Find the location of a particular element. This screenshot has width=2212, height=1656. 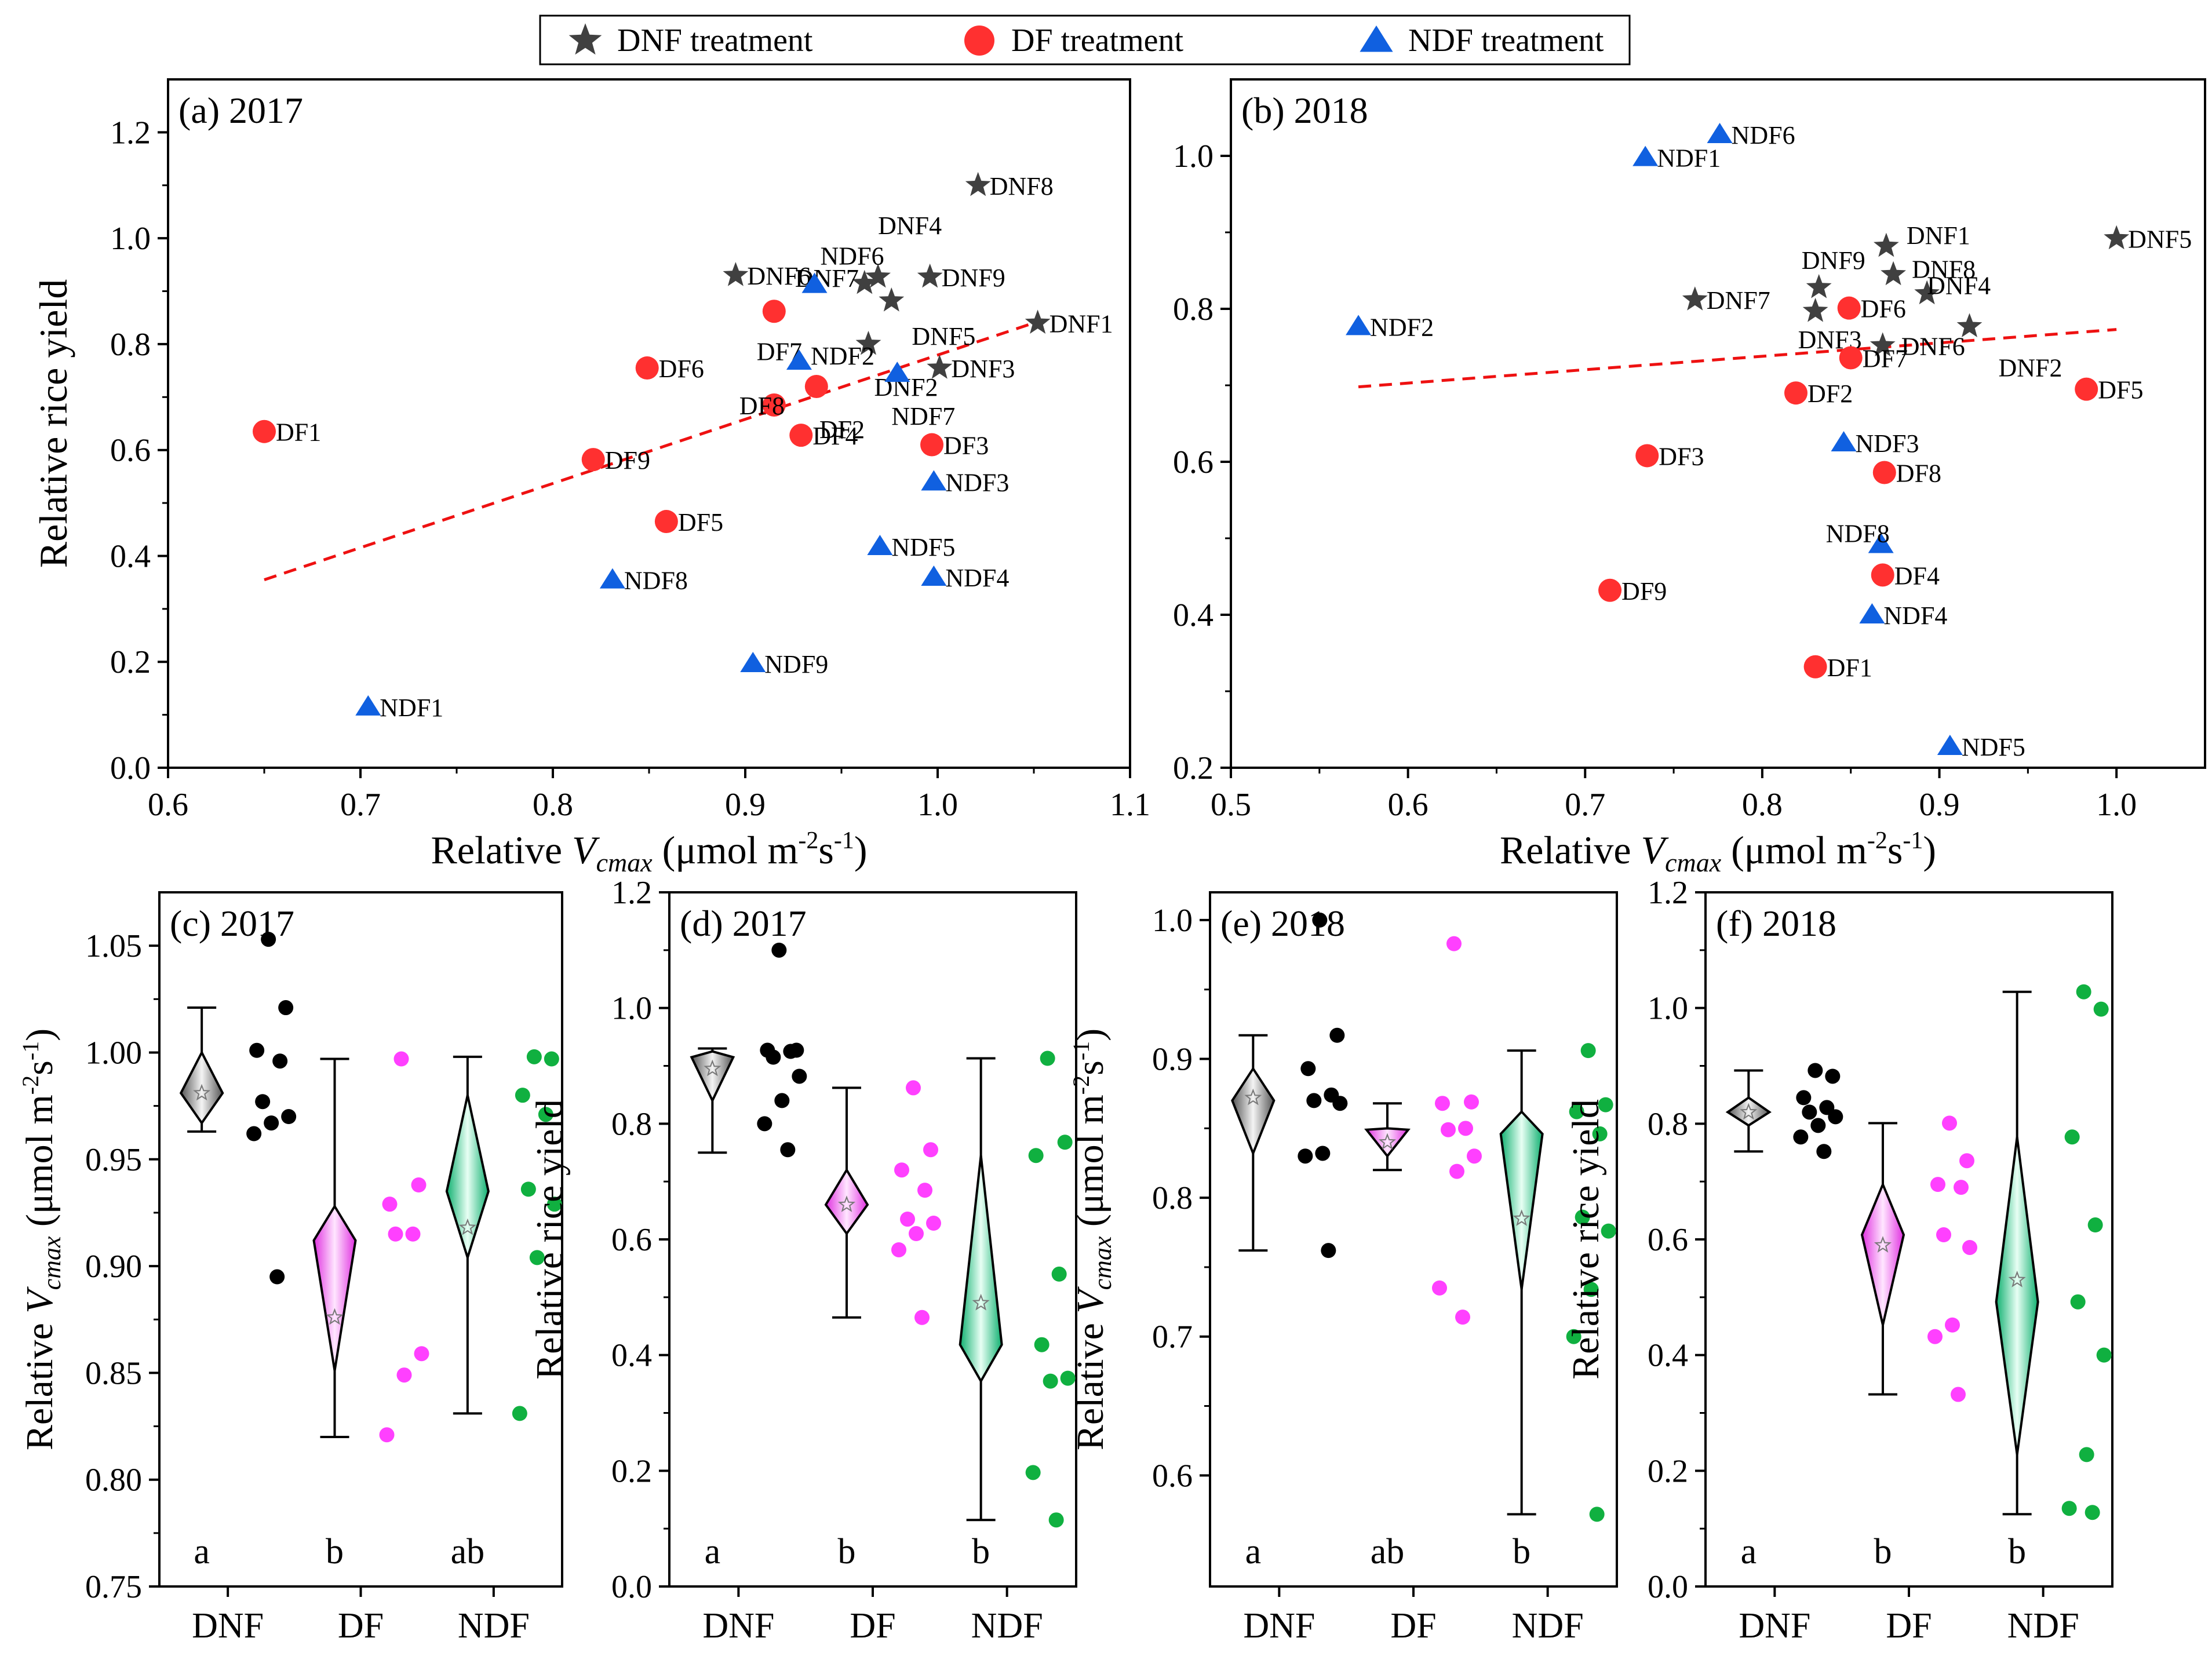

point-dnf1 is located at coordinates (1887, 244).